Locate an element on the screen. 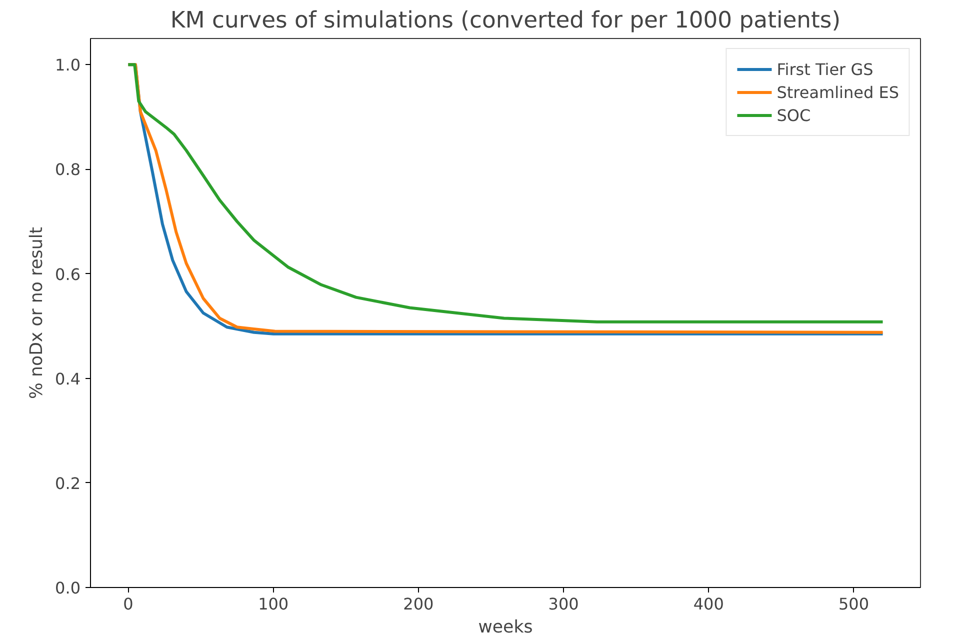 Image resolution: width=963 pixels, height=643 pixels. y-tick-label: 0.4 is located at coordinates (68, 378).